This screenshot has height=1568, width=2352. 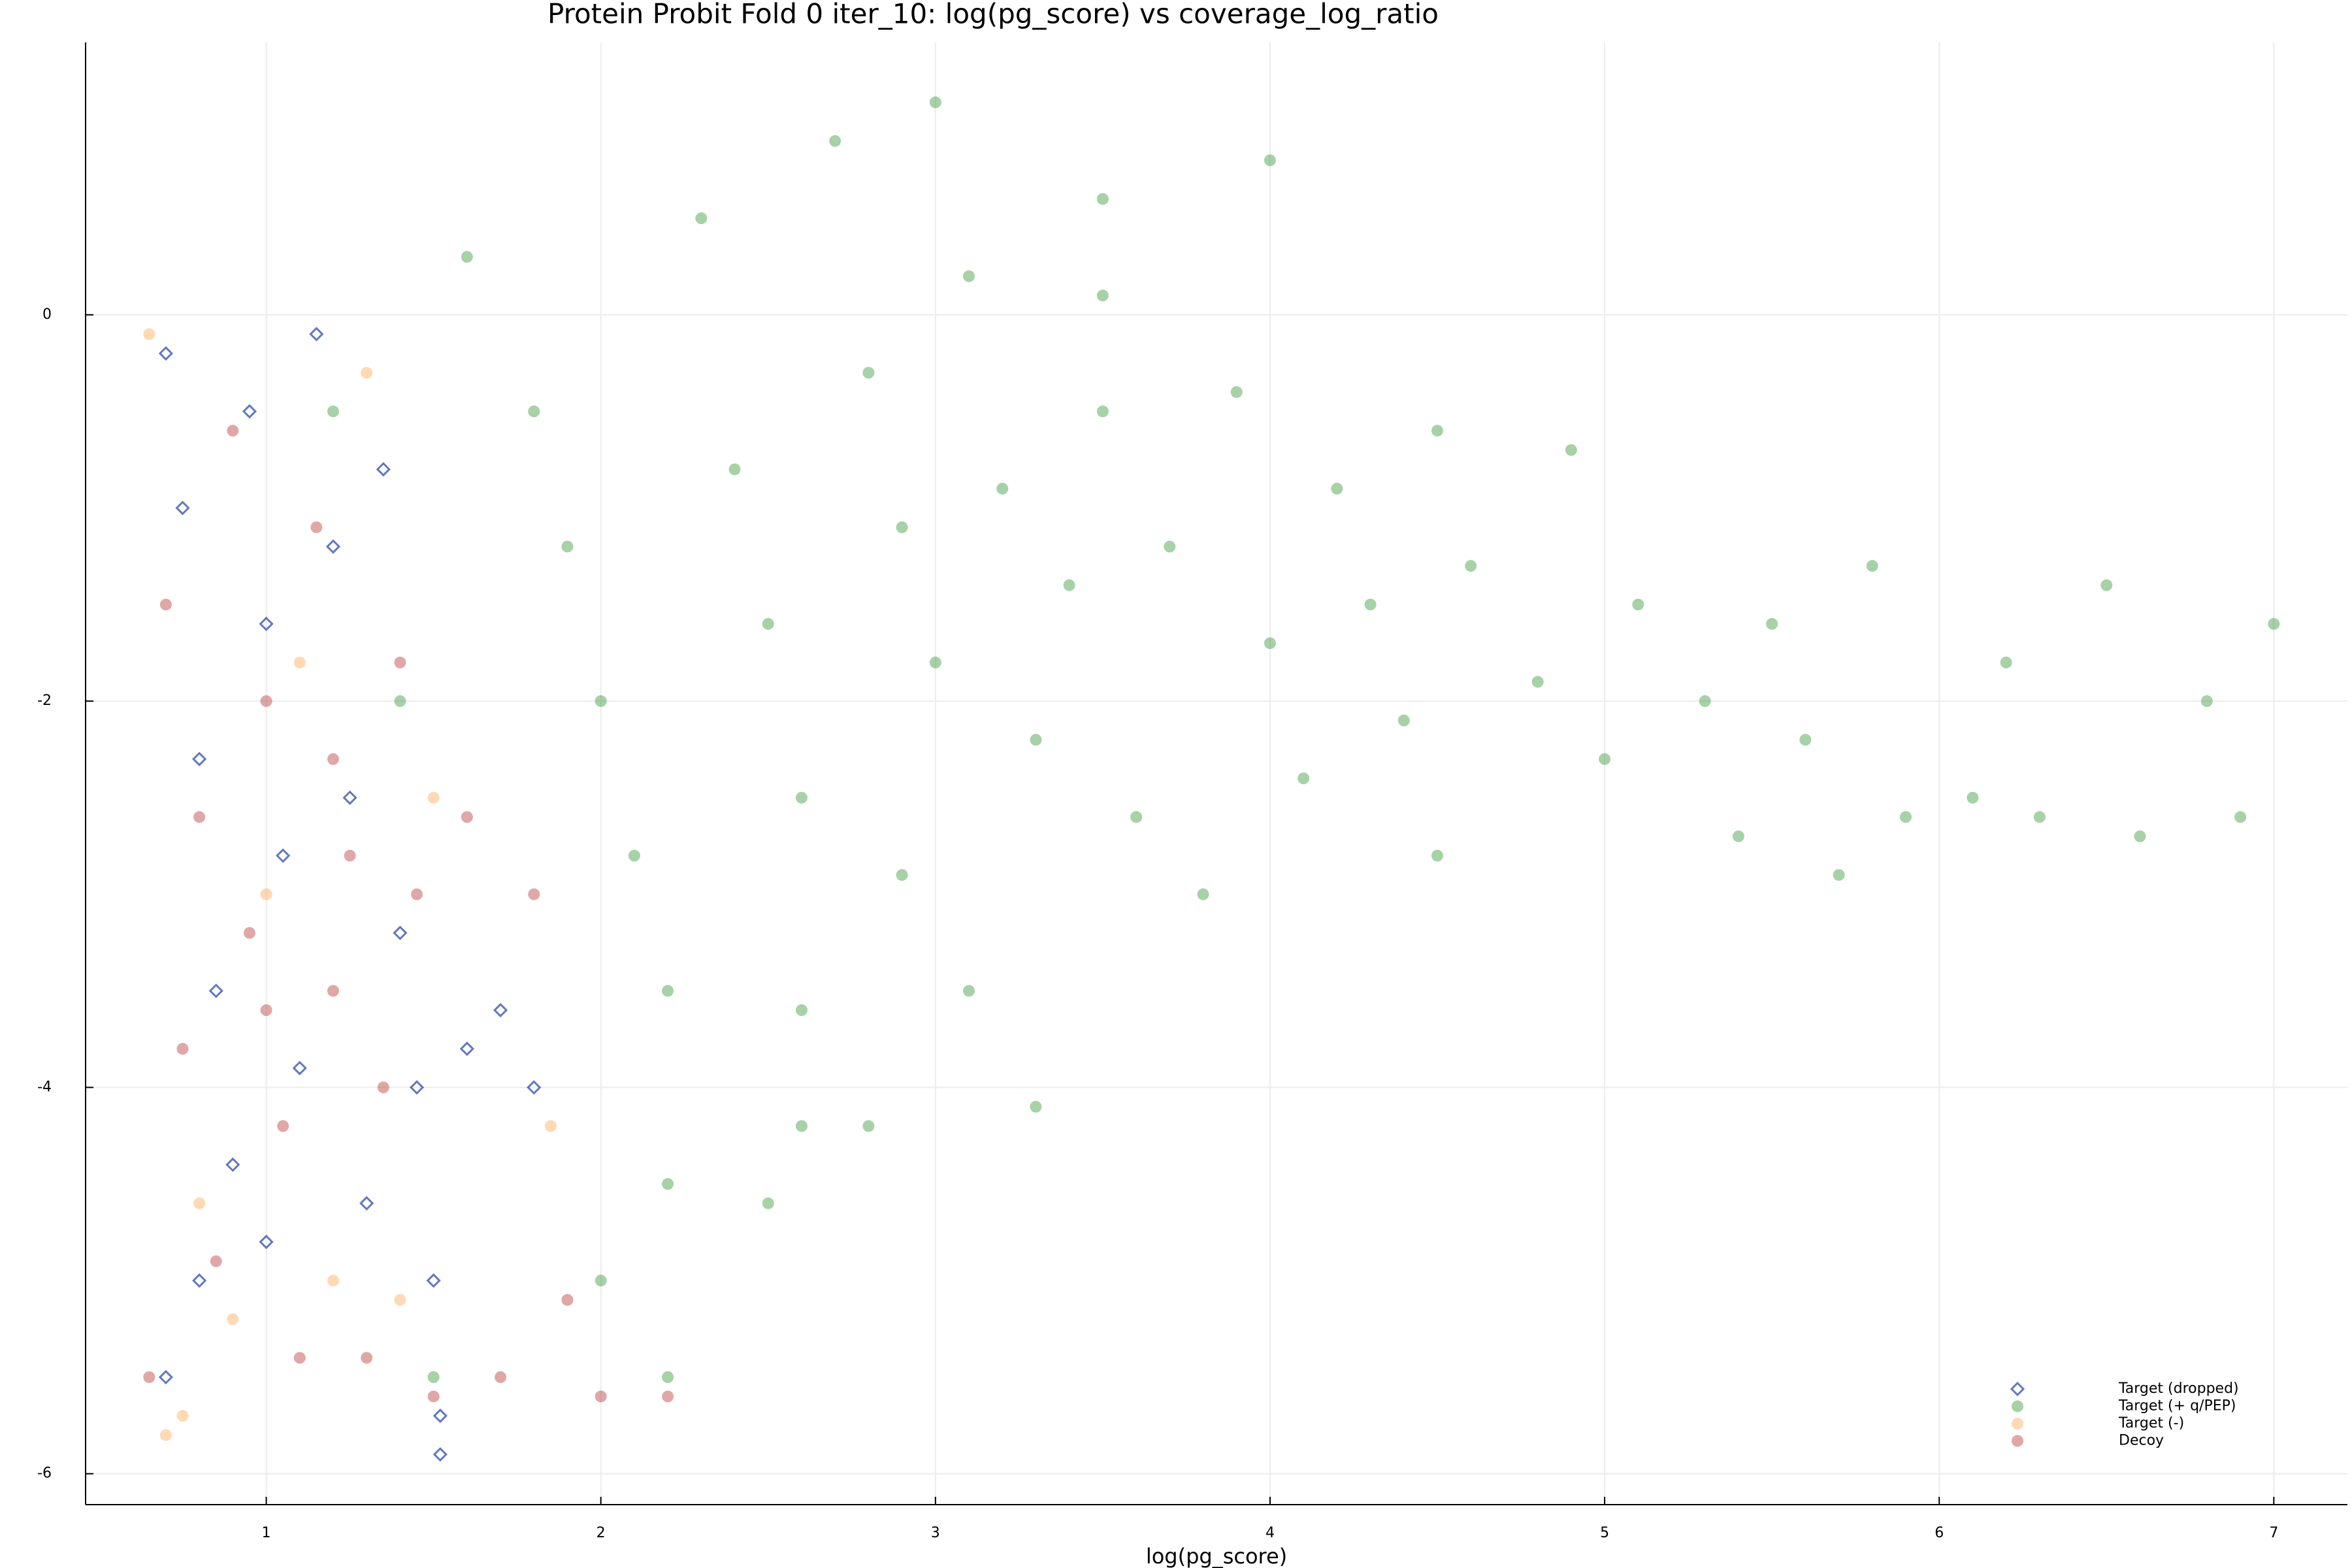 What do you see at coordinates (601, 1533) in the screenshot?
I see `x-tick-label: 2` at bounding box center [601, 1533].